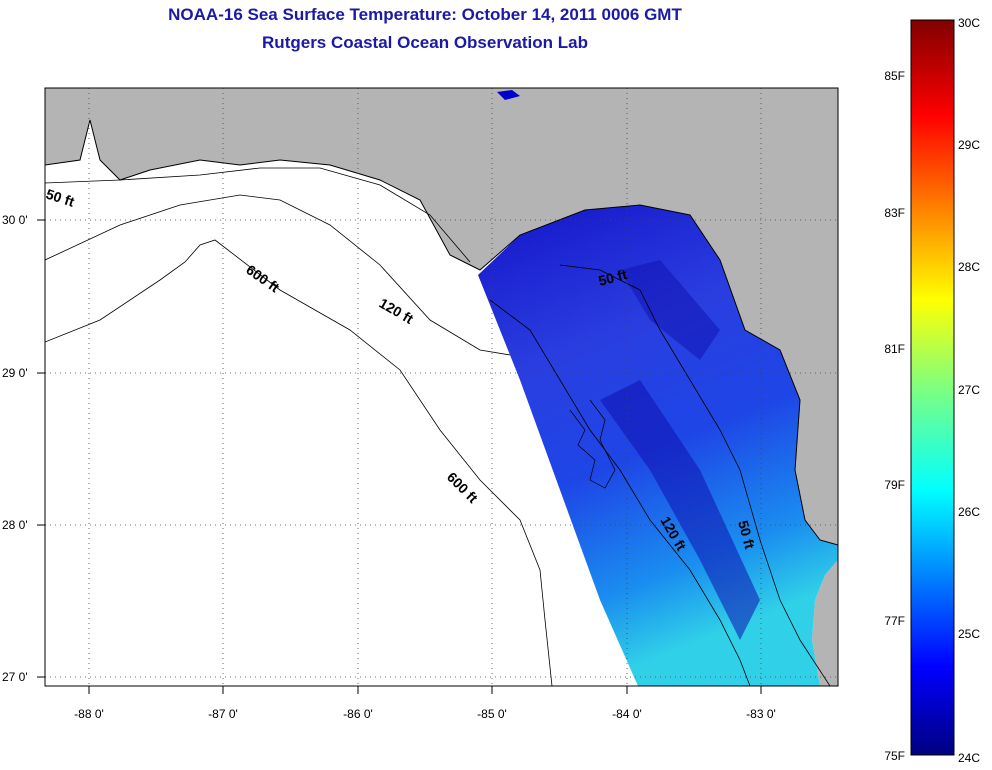 The height and width of the screenshot is (770, 992). I want to click on lon-label: -87 0', so click(223, 714).